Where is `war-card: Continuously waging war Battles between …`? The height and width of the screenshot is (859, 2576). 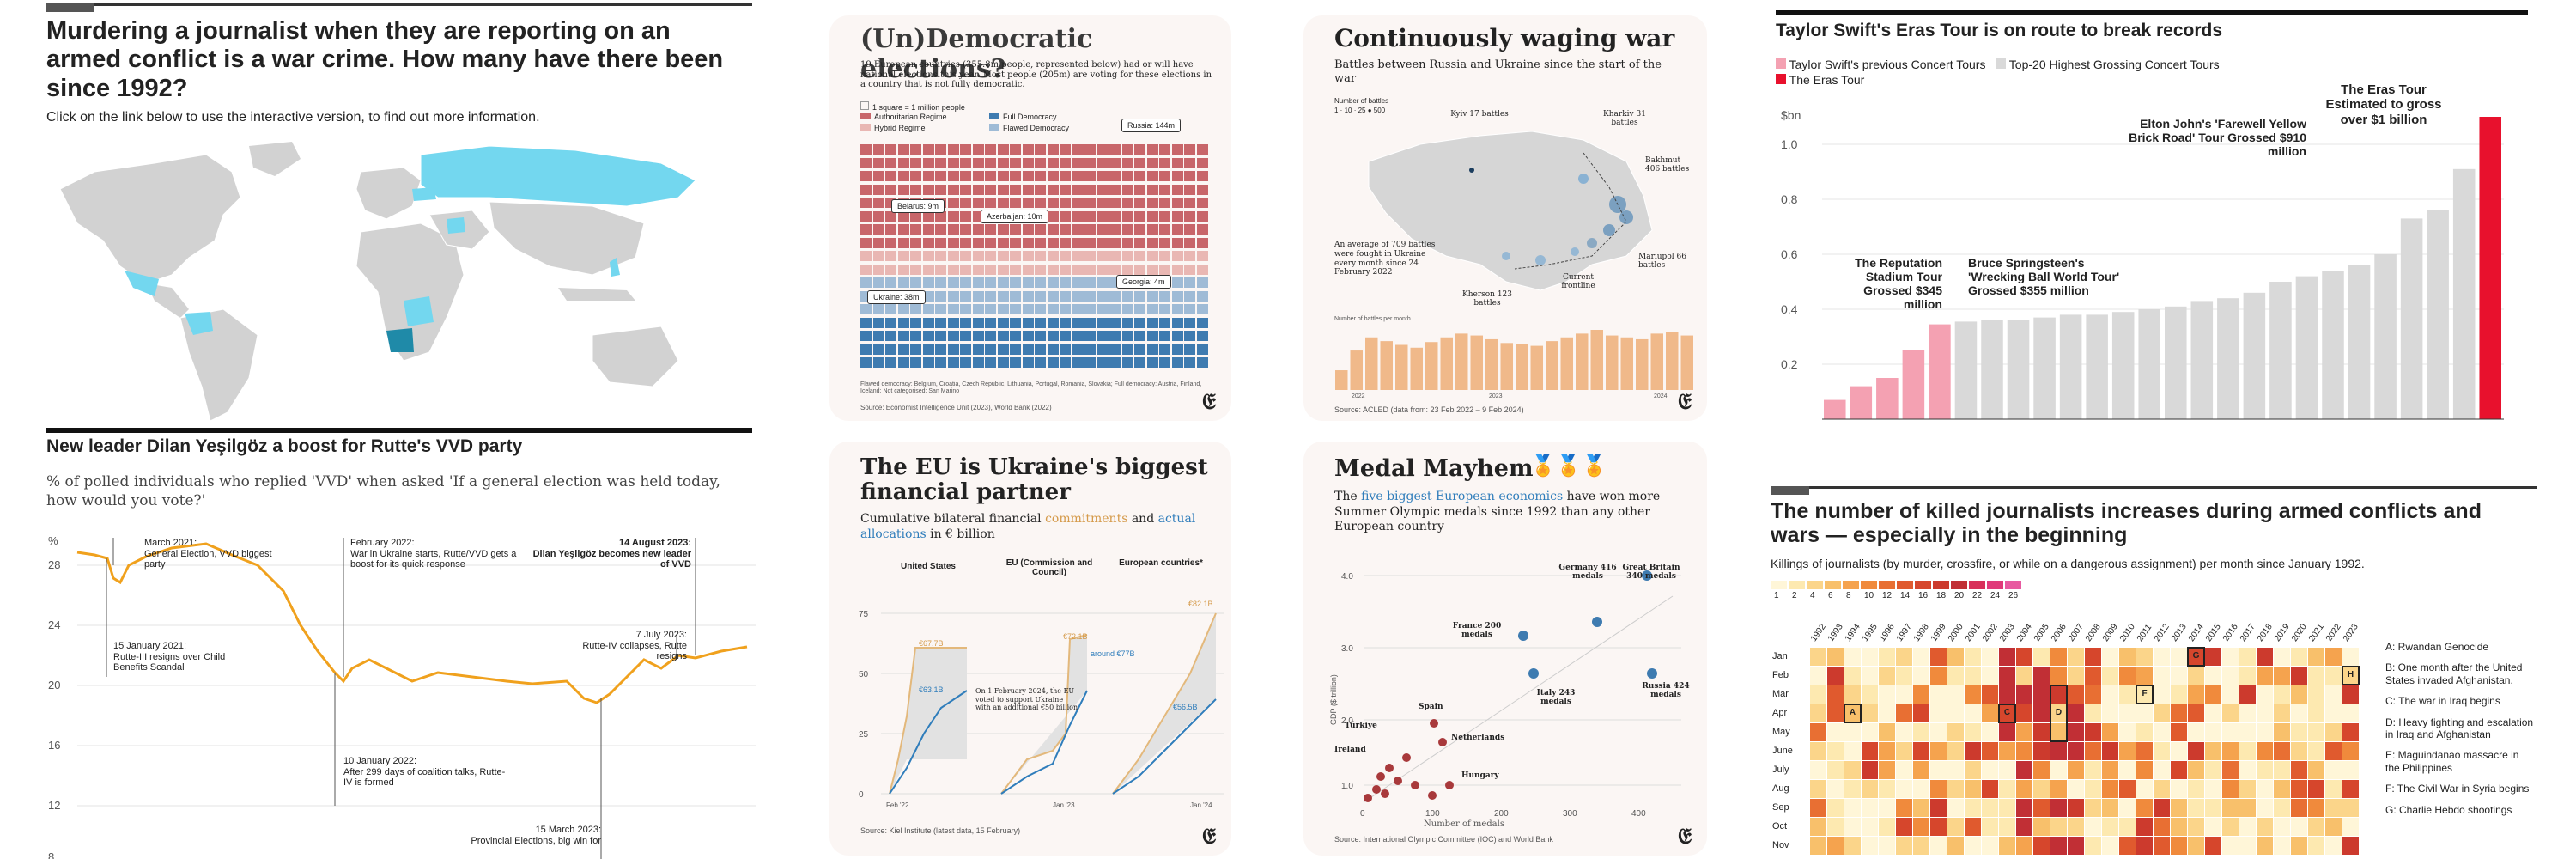 war-card: Continuously waging war Battles between … is located at coordinates (1505, 218).